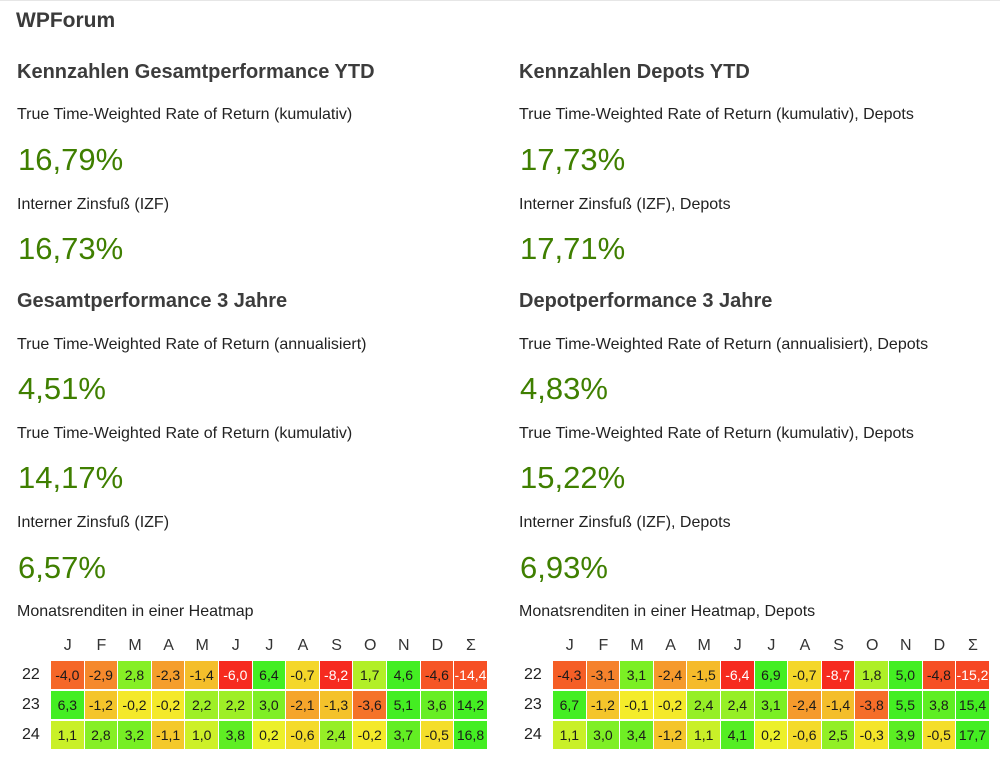 Image resolution: width=1000 pixels, height=777 pixels. I want to click on depot-ytd-heading: Kennzahlen Depots YTD, so click(634, 72).